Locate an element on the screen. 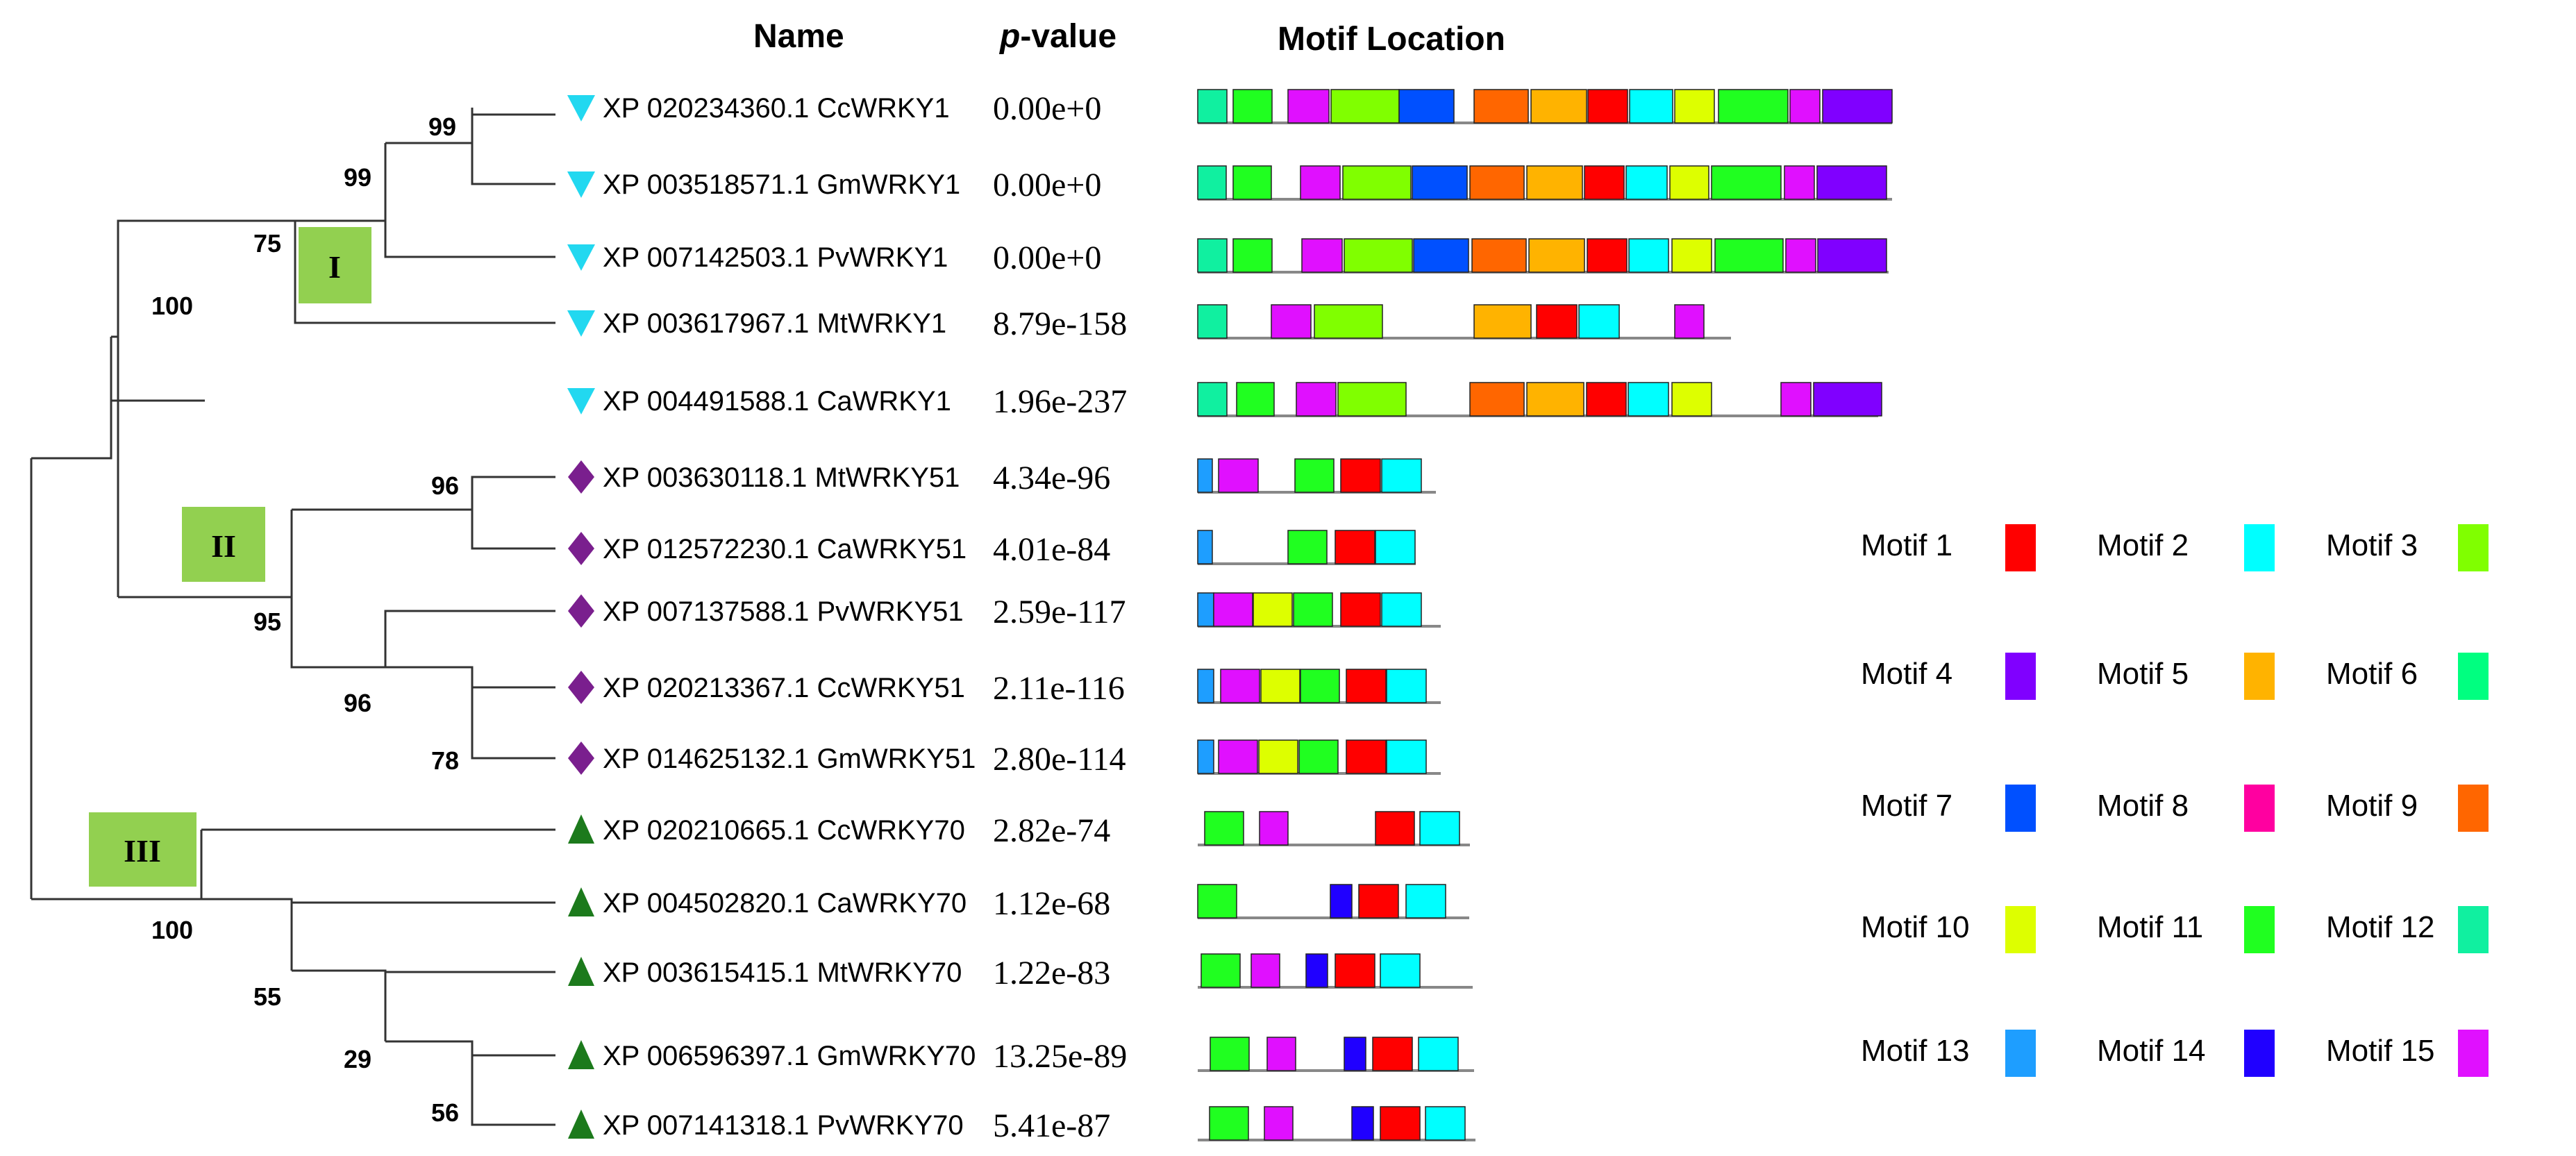  bootstrap-label: 56 is located at coordinates (445, 1112).